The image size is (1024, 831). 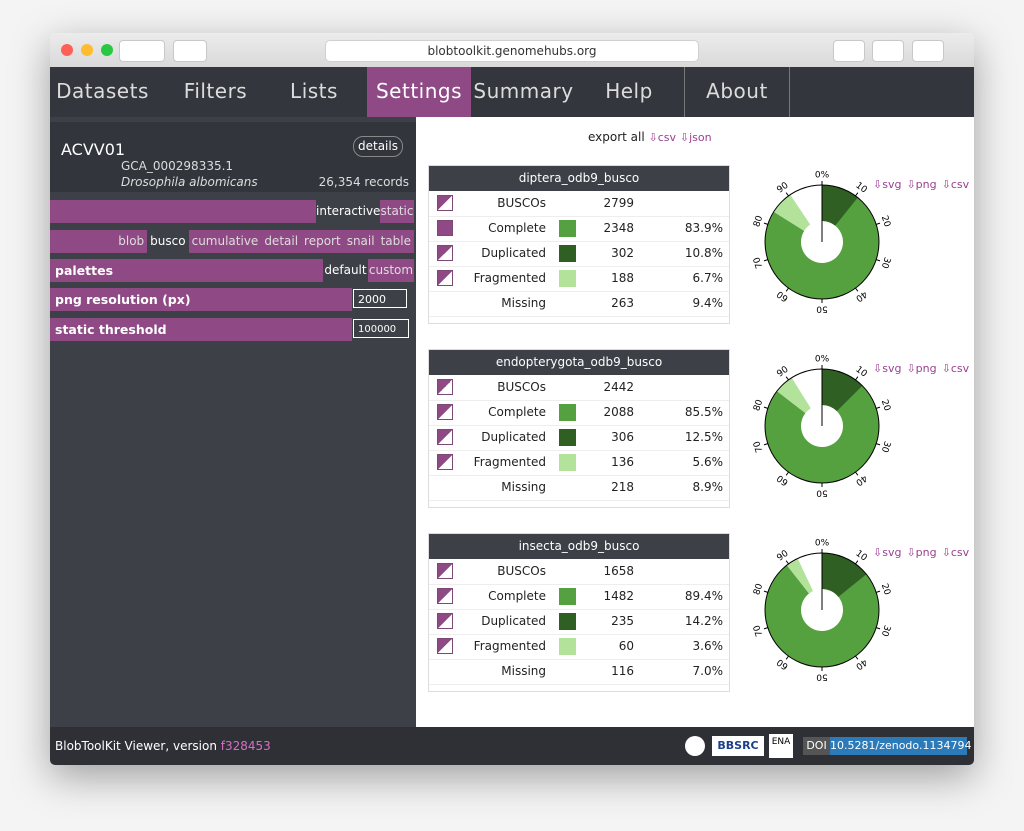 What do you see at coordinates (381, 328) in the screenshot?
I see `threshold-input: 100000` at bounding box center [381, 328].